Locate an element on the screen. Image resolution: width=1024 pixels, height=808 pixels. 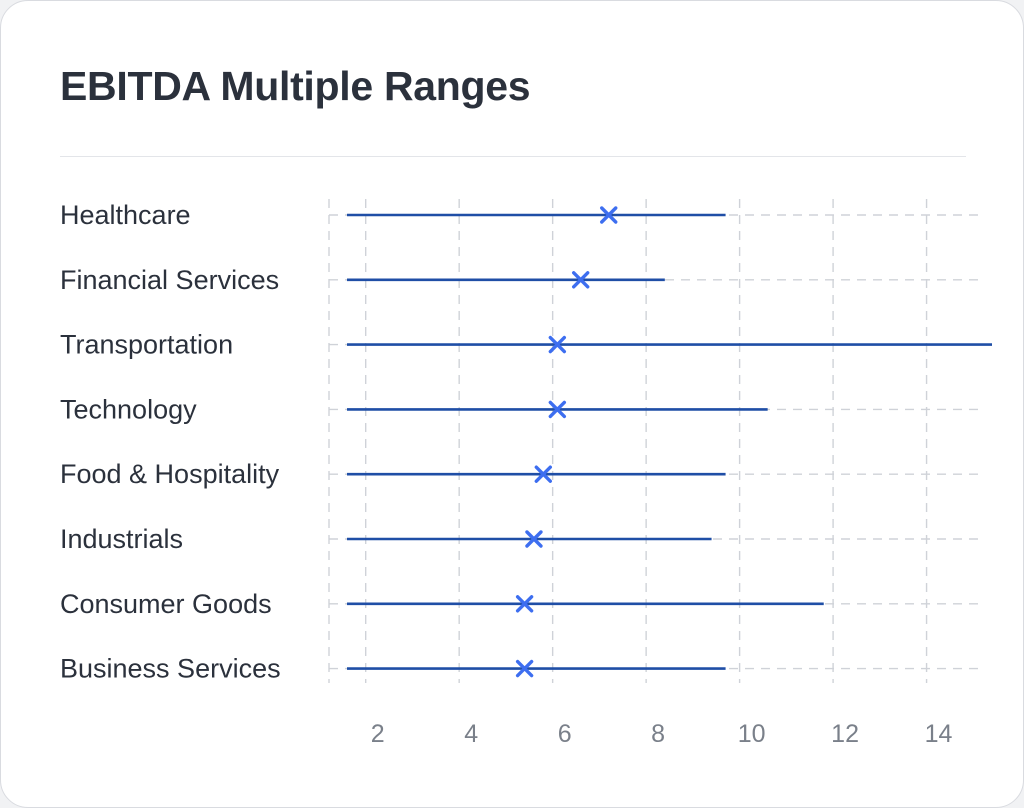
category-label: Industrials is located at coordinates (121, 539).